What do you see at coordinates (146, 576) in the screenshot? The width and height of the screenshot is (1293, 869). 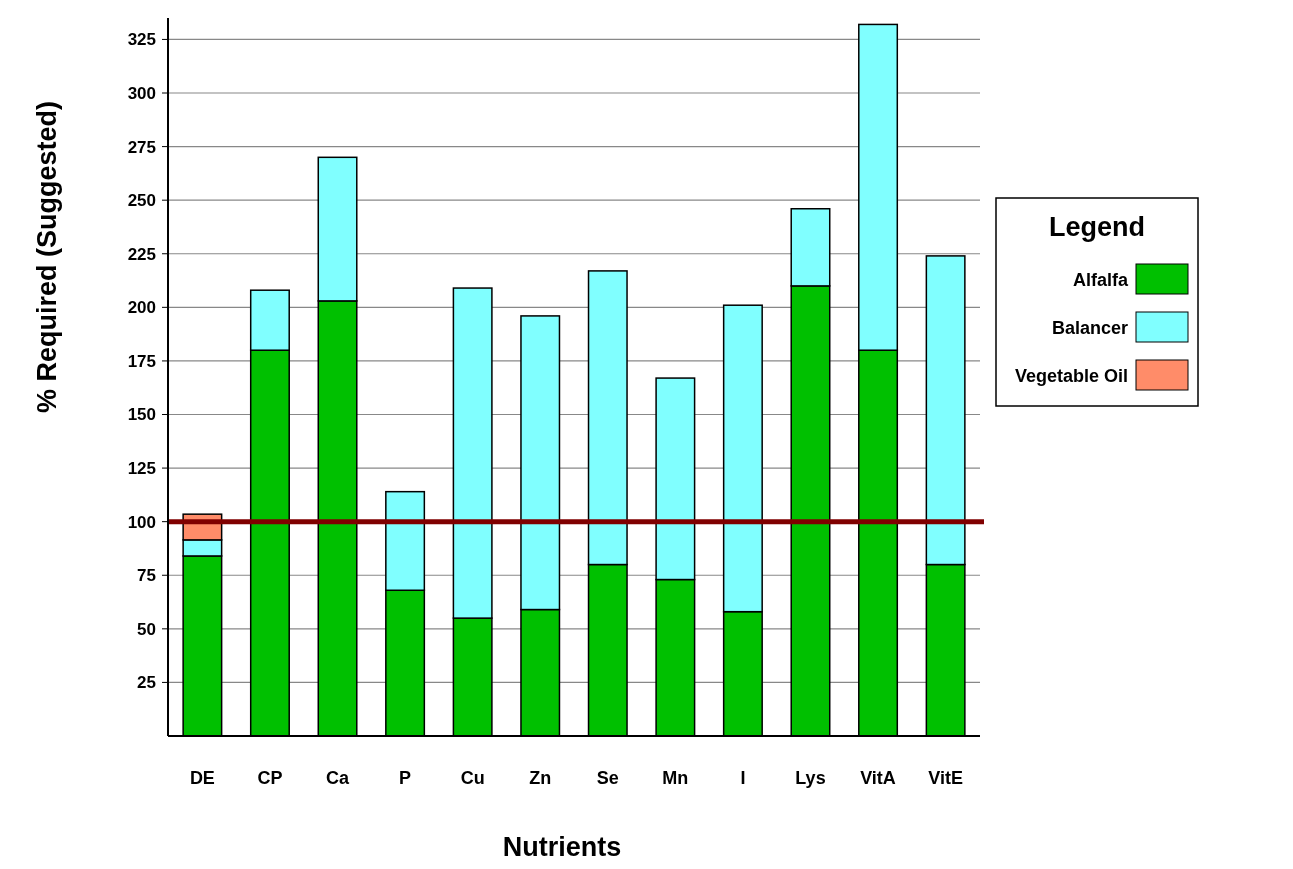 I see `y-tick-label: 75` at bounding box center [146, 576].